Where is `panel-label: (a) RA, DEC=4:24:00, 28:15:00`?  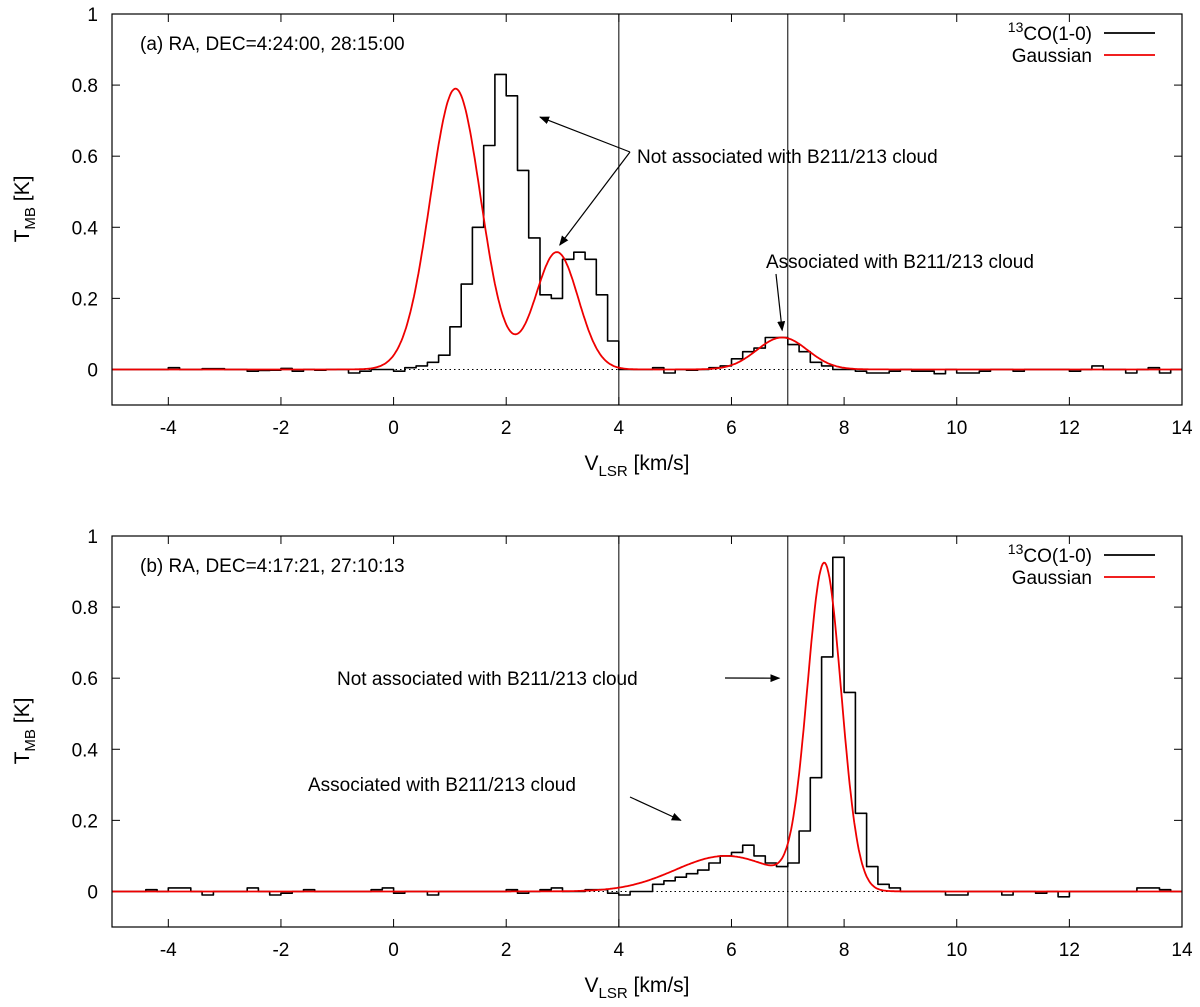 panel-label: (a) RA, DEC=4:24:00, 28:15:00 is located at coordinates (272, 44).